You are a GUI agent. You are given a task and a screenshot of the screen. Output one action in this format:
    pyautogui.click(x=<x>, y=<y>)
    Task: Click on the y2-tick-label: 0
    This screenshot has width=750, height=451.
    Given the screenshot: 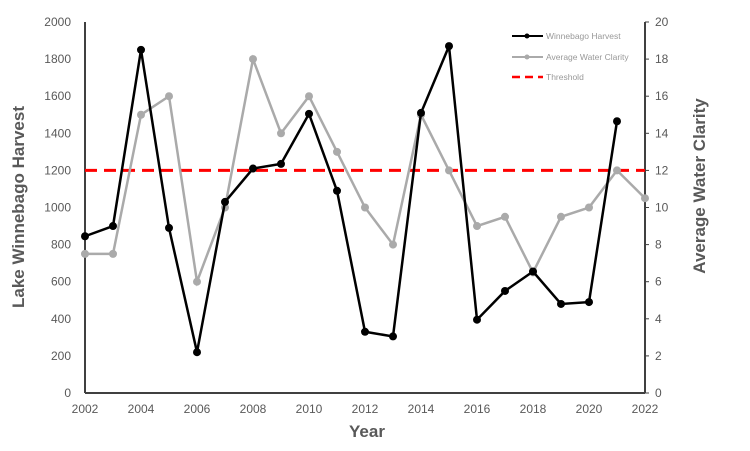 What is the action you would take?
    pyautogui.click(x=658, y=393)
    